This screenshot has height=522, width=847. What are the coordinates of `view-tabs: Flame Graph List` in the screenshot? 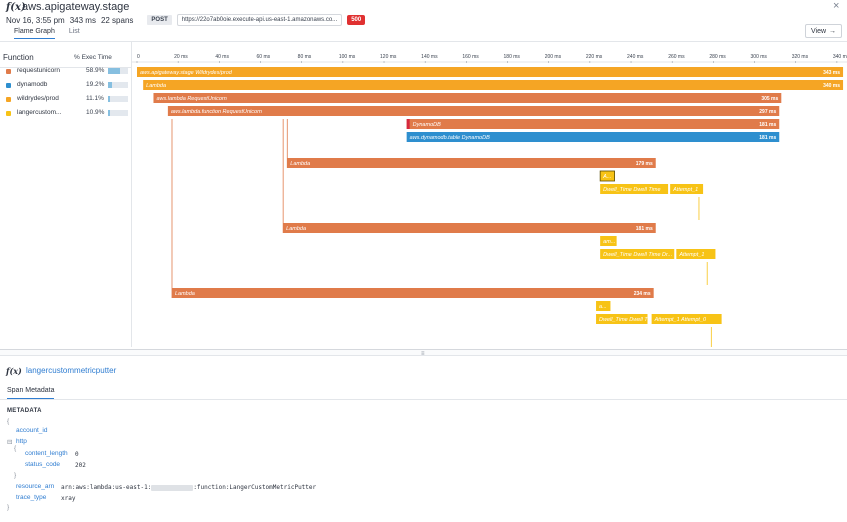 It's located at (47, 33).